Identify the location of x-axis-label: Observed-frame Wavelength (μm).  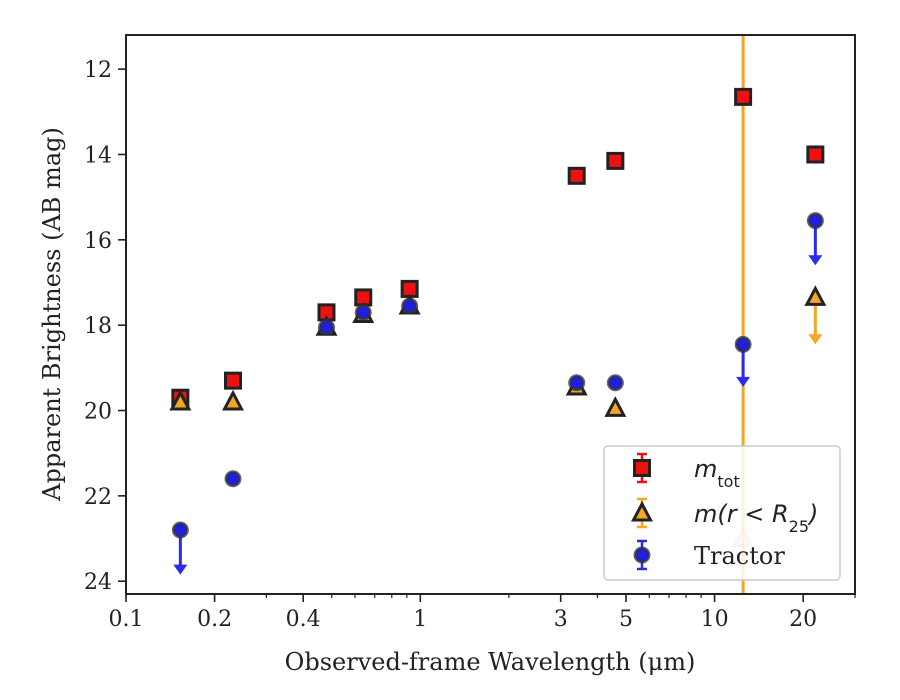
(490, 662).